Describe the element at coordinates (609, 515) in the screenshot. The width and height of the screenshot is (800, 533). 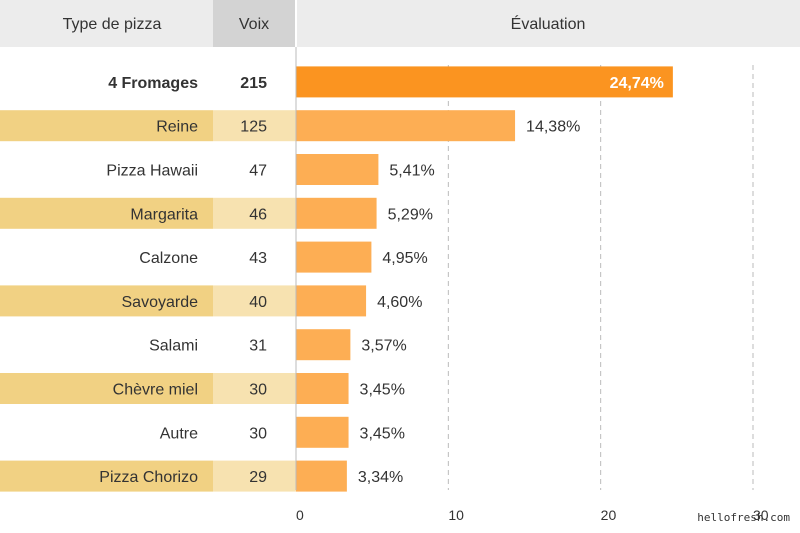
I see `x-tick-label: 20` at that location.